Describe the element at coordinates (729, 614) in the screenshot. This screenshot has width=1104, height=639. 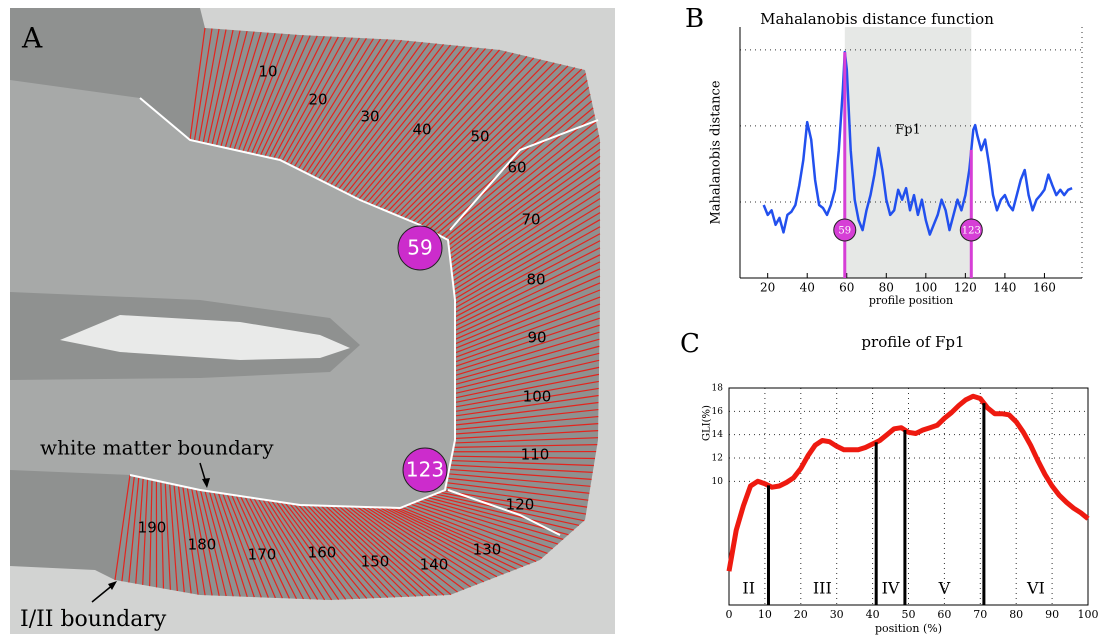
I see `x-tick-label: 0` at that location.